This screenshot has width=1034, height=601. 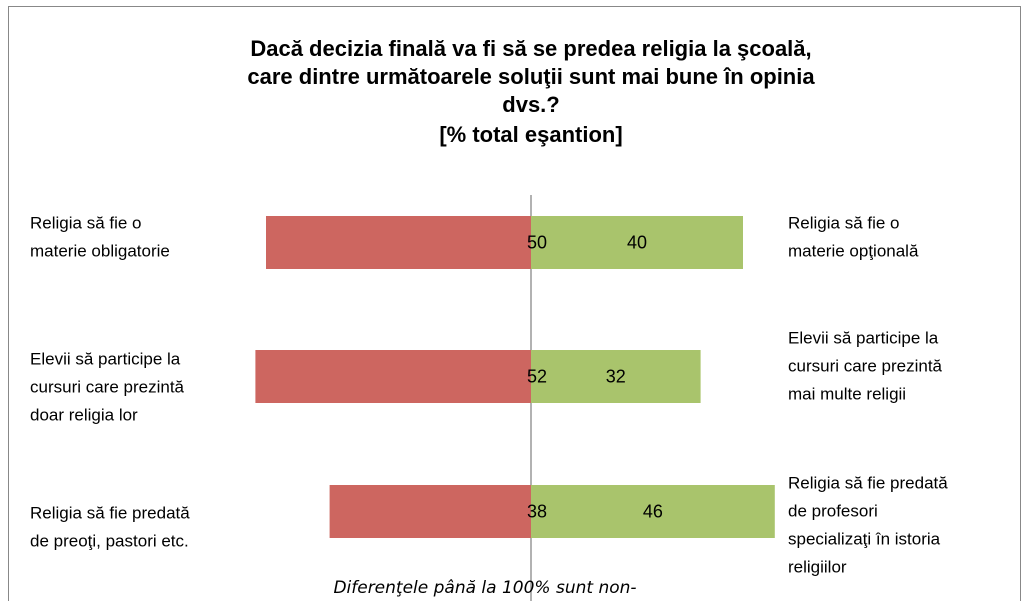 I want to click on category-label-right: de profesori, so click(x=833, y=510).